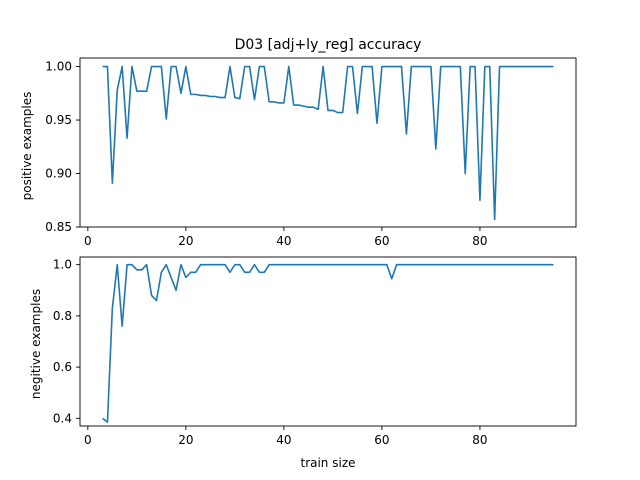 This screenshot has width=640, height=480. Describe the element at coordinates (36, 344) in the screenshot. I see `bottom-y-axis-label: negitive examples` at that location.